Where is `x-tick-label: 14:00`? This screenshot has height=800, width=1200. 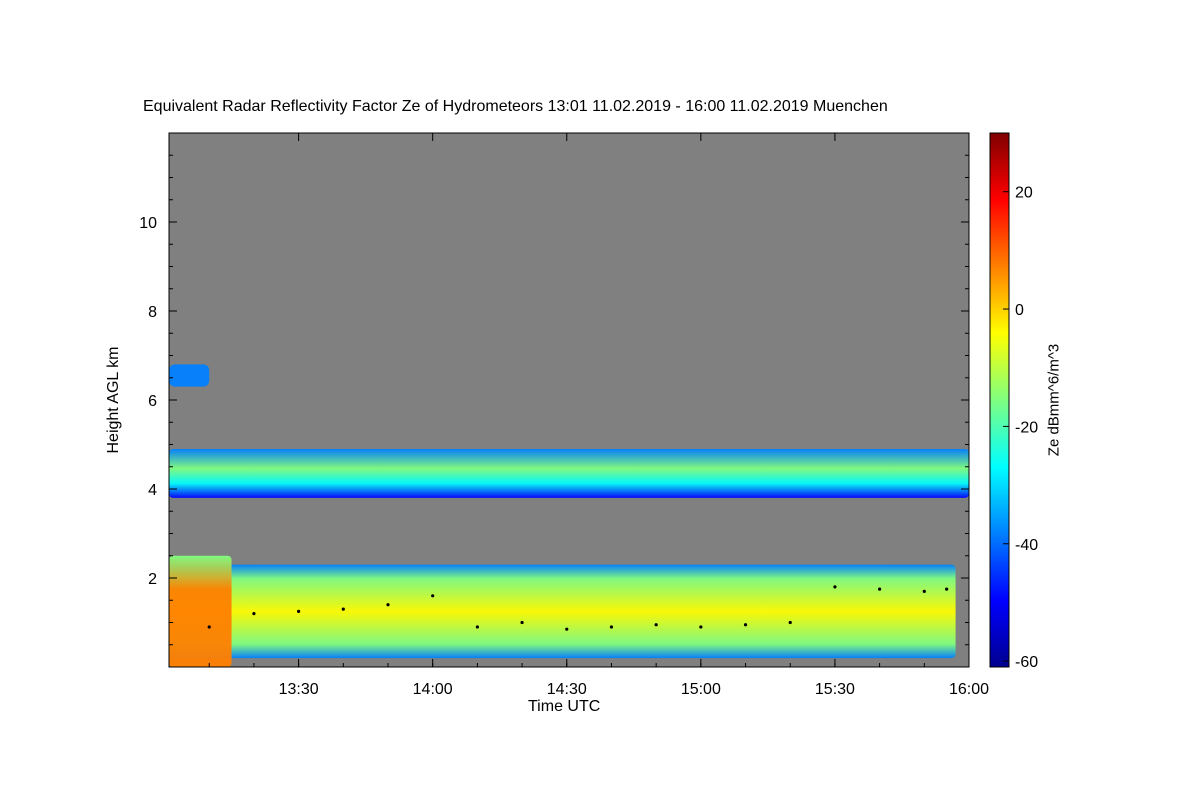
x-tick-label: 14:00 is located at coordinates (433, 689).